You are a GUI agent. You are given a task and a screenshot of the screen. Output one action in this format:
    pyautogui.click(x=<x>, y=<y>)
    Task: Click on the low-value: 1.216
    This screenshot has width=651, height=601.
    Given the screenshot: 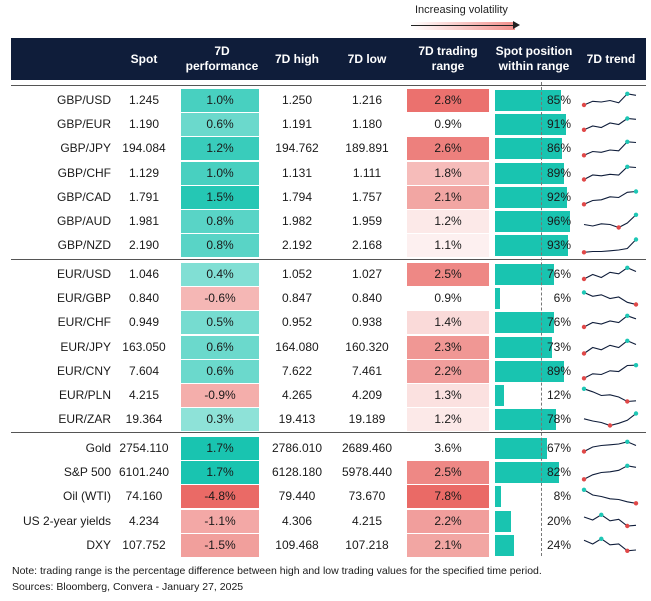 What is the action you would take?
    pyautogui.click(x=367, y=100)
    